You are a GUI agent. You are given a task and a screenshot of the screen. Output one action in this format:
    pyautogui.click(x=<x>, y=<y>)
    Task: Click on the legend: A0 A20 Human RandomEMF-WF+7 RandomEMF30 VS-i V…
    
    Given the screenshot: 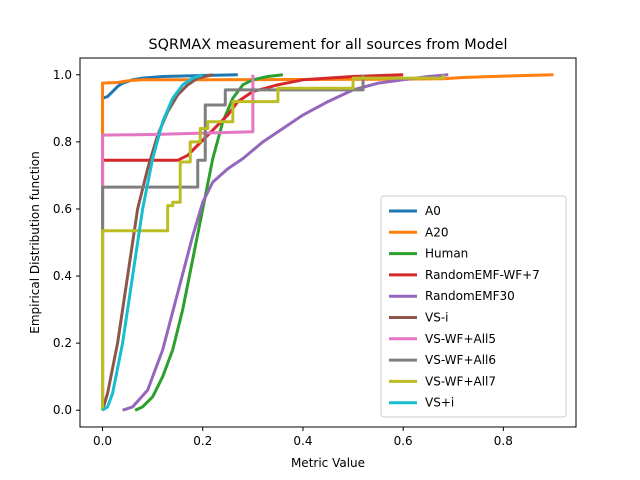 What is the action you would take?
    pyautogui.click(x=473, y=306)
    